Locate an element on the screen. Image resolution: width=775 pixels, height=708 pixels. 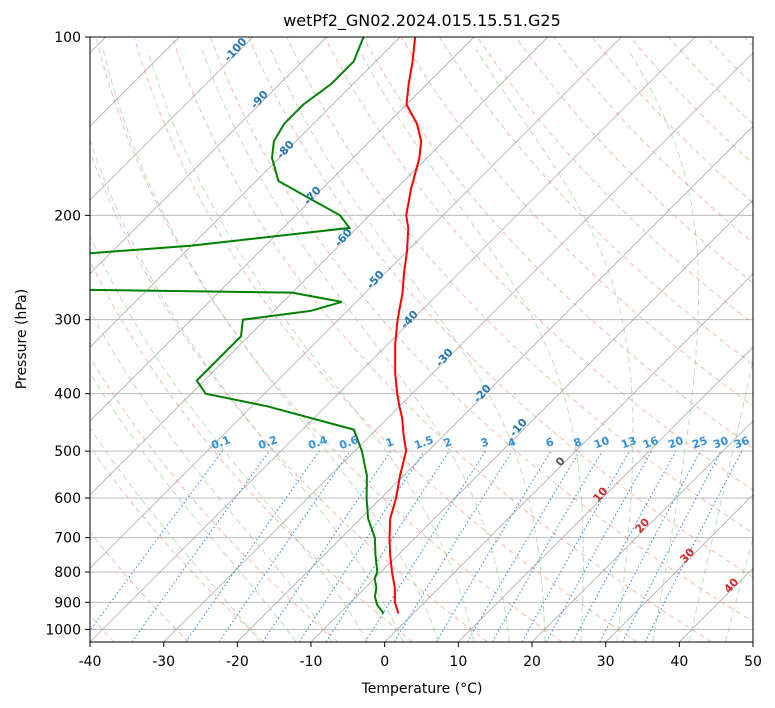
x-tick-label: 0 is located at coordinates (384, 662).